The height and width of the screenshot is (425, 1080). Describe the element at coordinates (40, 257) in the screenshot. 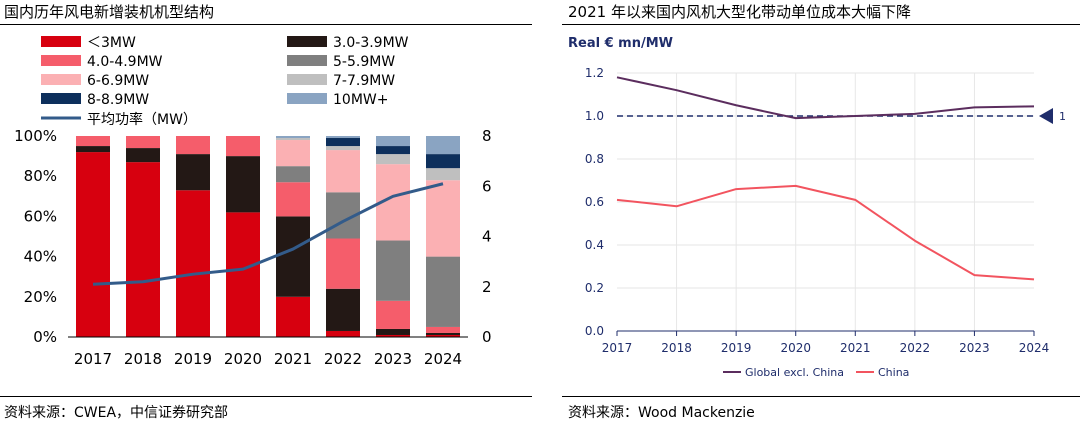

I see `y-left-tick-label: 40%` at that location.